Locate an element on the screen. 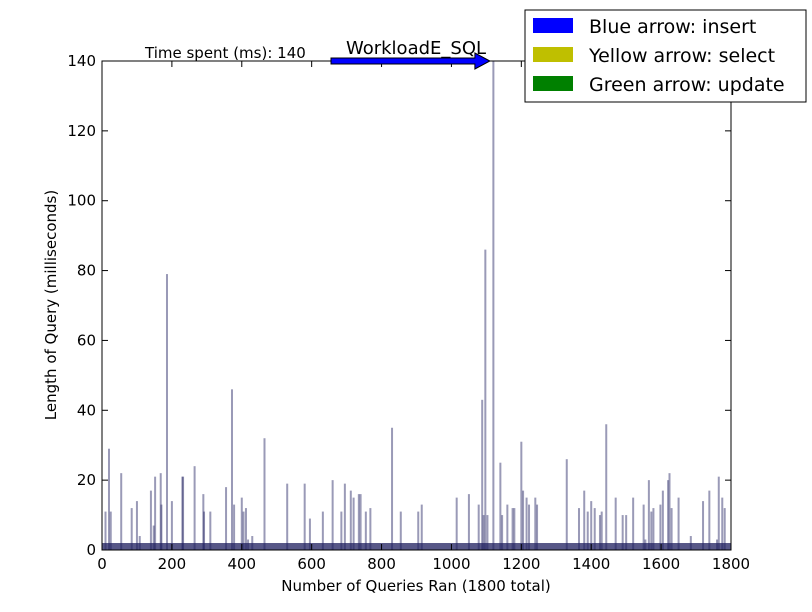  baseline-bars is located at coordinates (416, 546).